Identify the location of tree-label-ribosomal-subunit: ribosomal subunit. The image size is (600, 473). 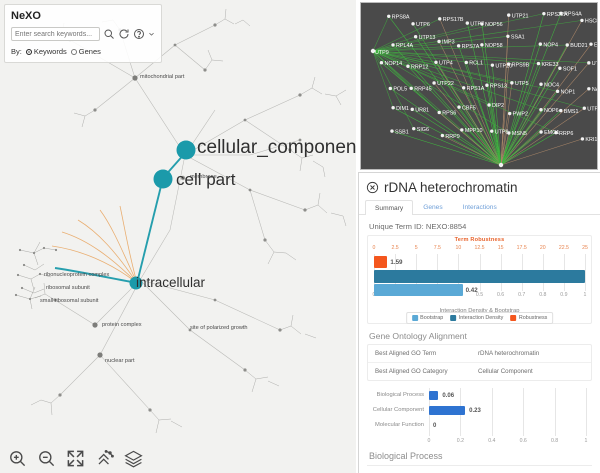
(68, 288).